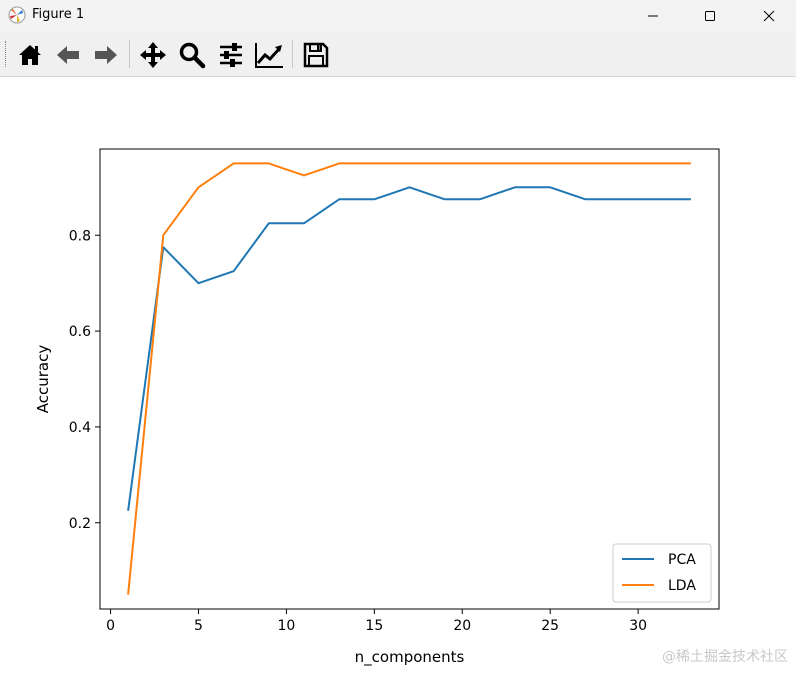 This screenshot has height=676, width=796. Describe the element at coordinates (110, 626) in the screenshot. I see `x-tick-label: 0` at that location.